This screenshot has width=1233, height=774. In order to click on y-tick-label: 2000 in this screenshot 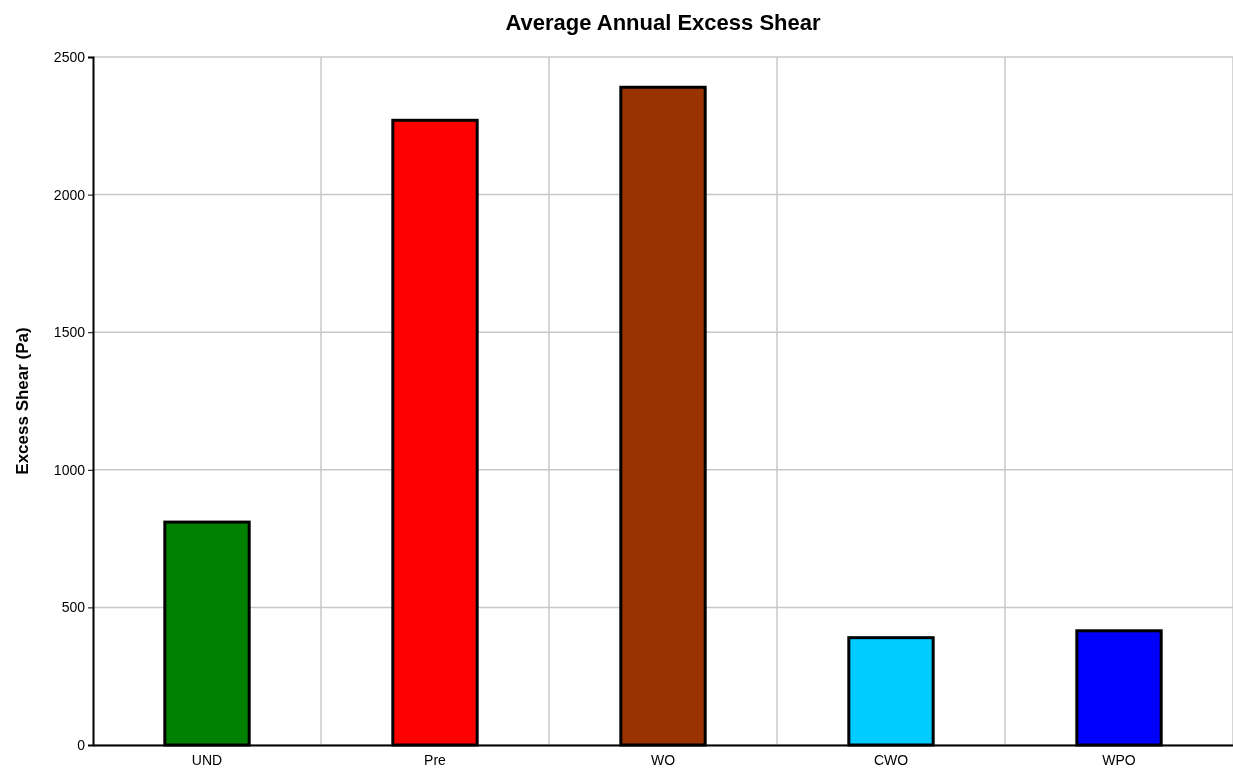, I will do `click(69, 194)`.